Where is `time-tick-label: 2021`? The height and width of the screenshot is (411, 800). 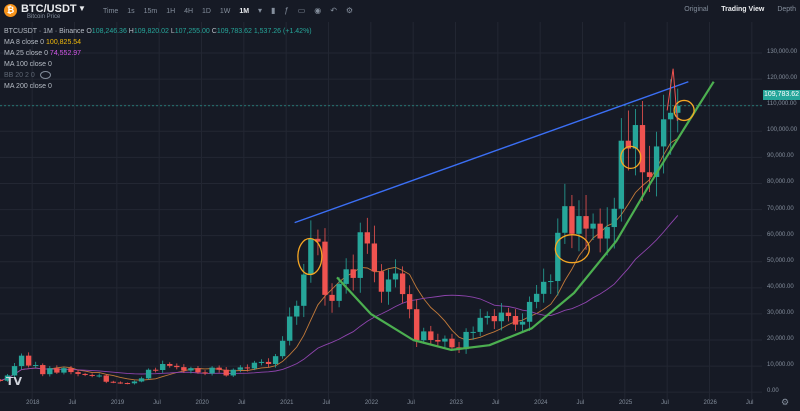 time-tick-label: 2021 is located at coordinates (287, 403).